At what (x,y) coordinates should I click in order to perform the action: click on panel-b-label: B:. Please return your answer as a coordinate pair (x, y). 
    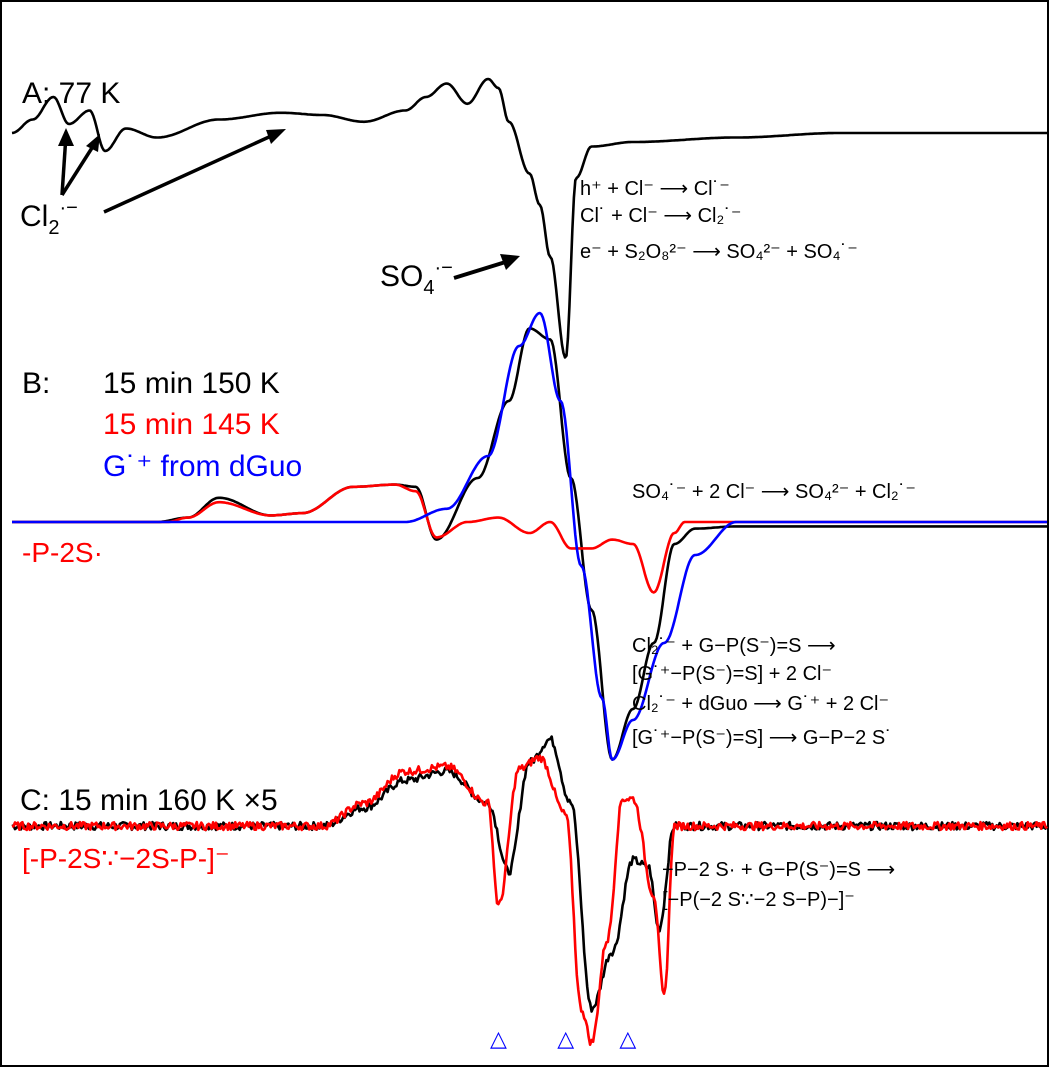
    Looking at the image, I should click on (36, 383).